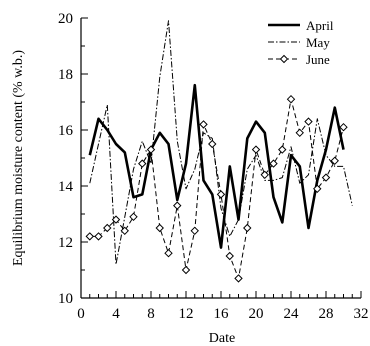  What do you see at coordinates (222, 314) in the screenshot?
I see `x-tick-label: 16` at bounding box center [222, 314].